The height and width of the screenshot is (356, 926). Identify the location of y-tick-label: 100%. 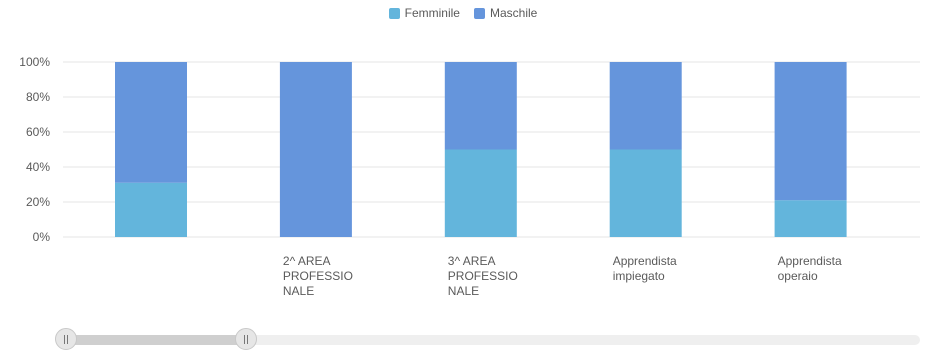
(34, 62).